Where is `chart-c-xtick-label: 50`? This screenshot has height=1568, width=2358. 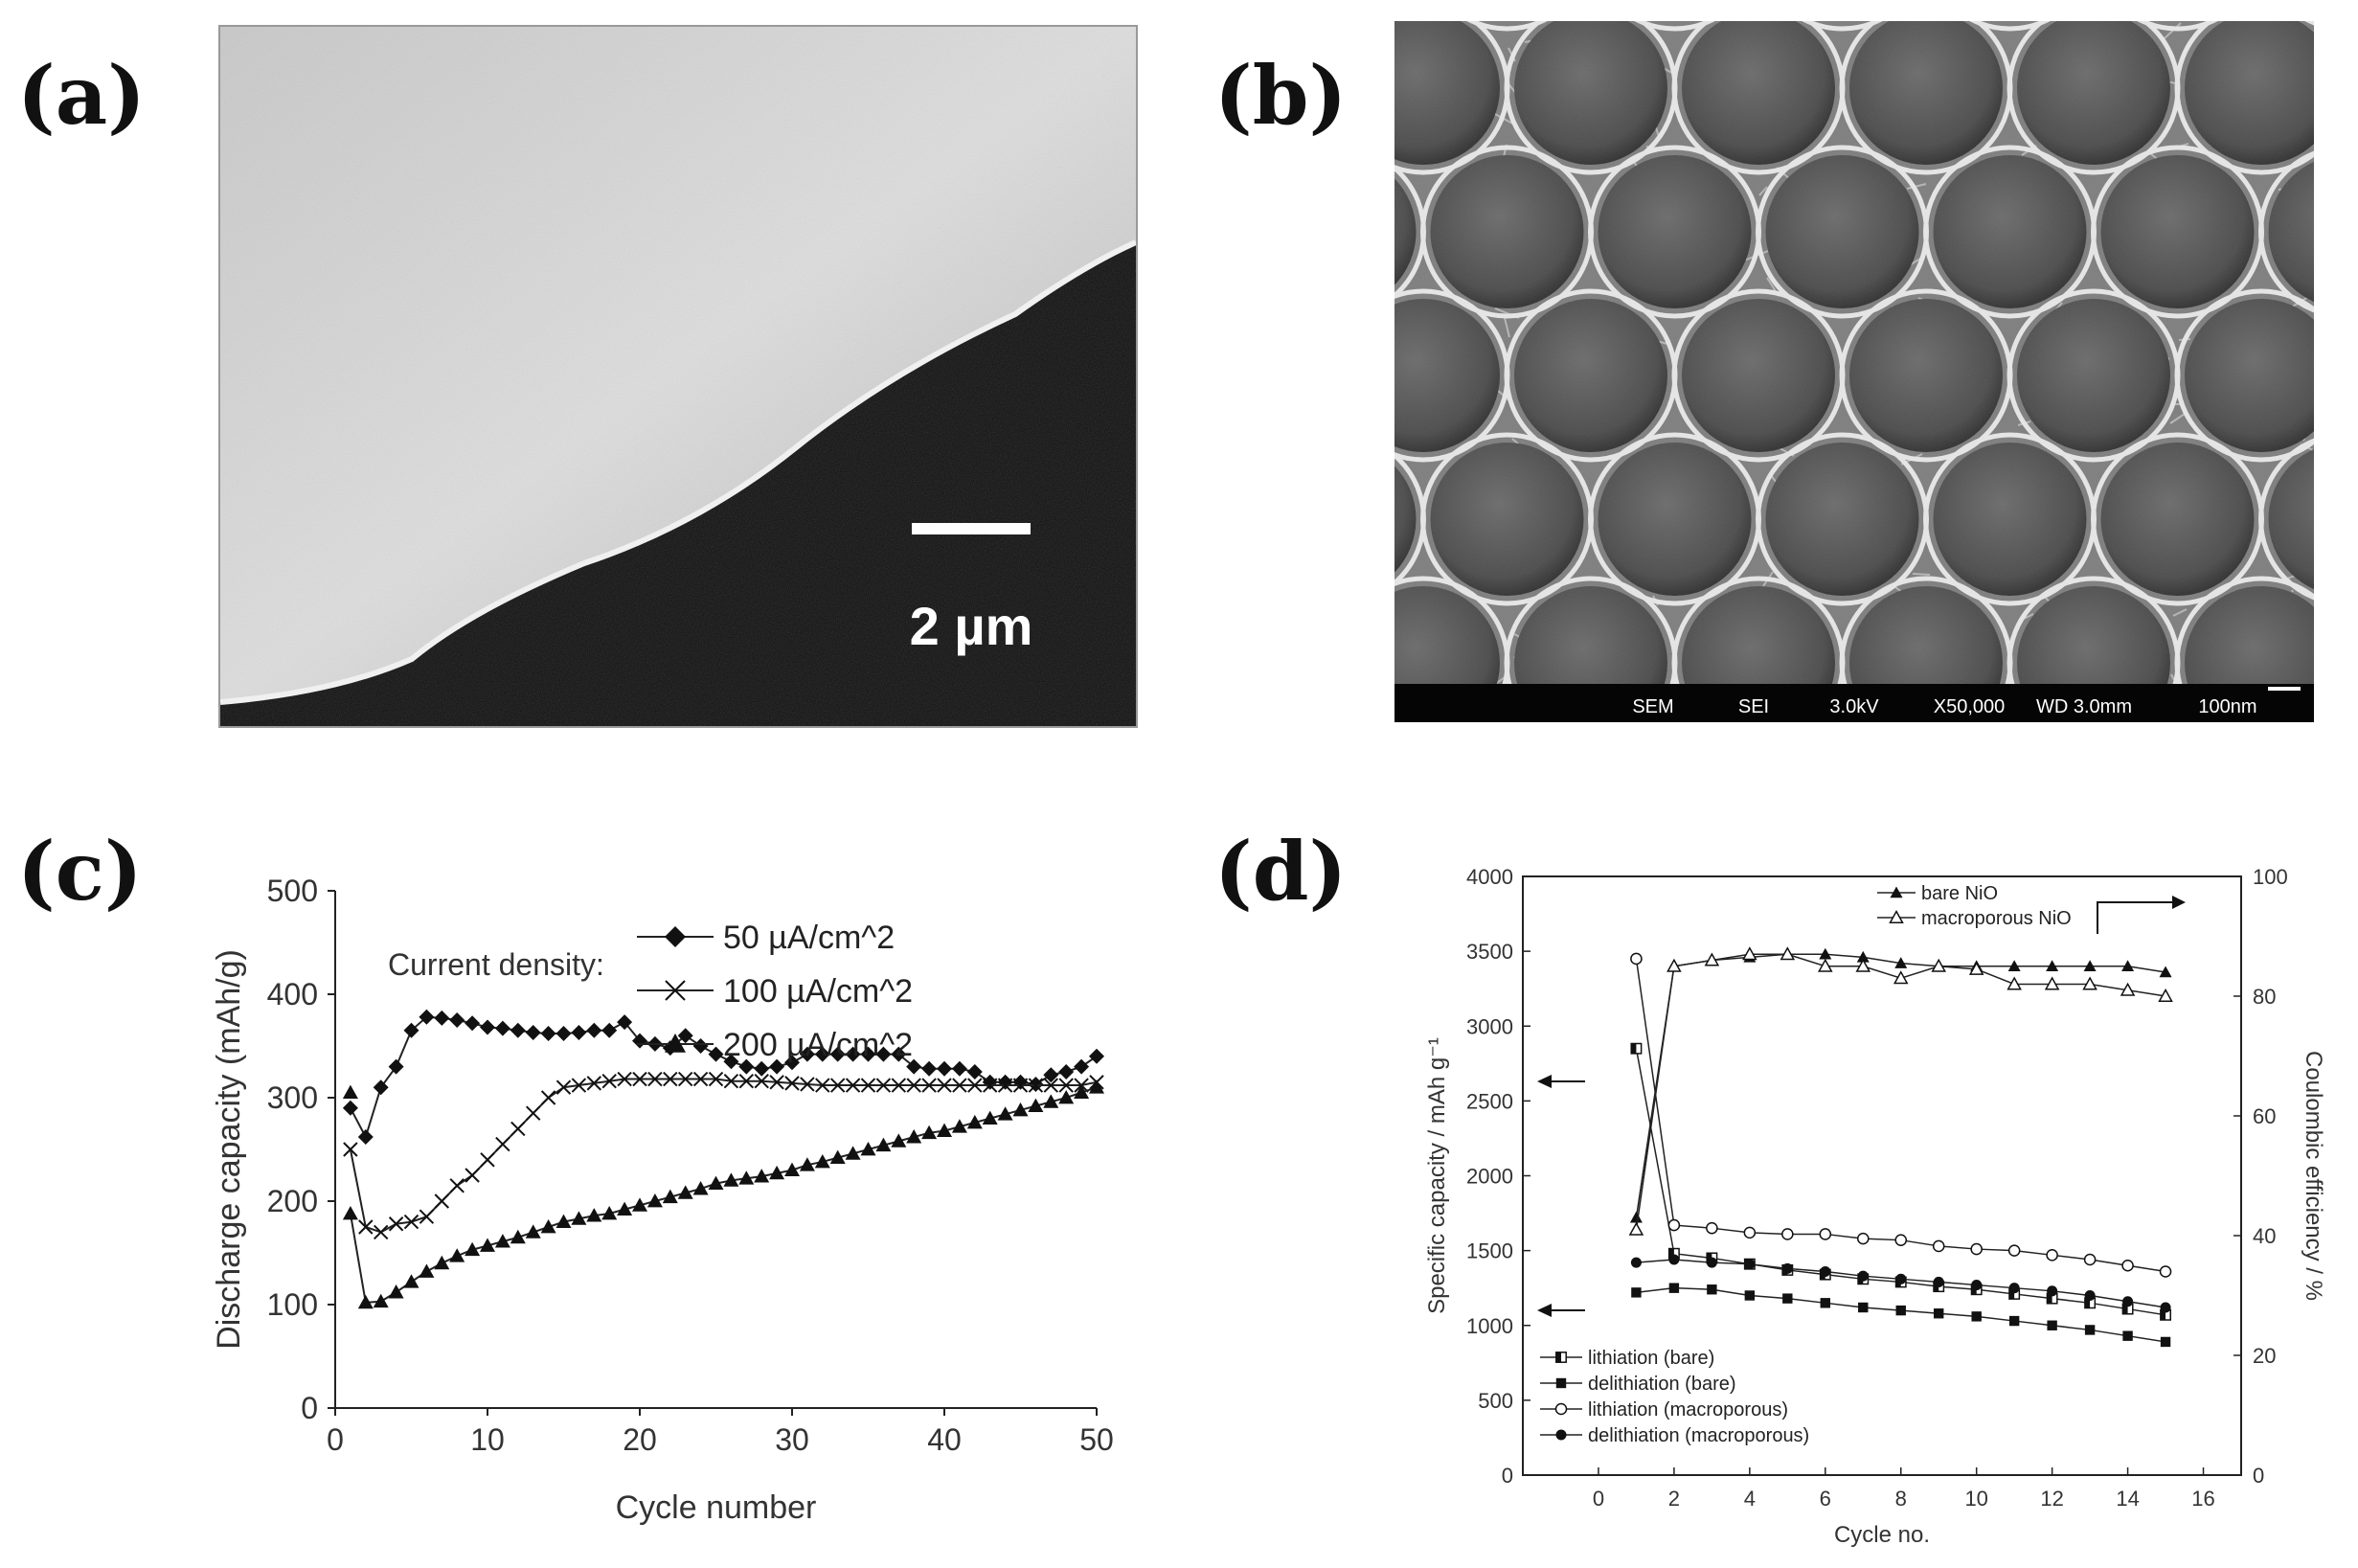 chart-c-xtick-label: 50 is located at coordinates (1096, 1440).